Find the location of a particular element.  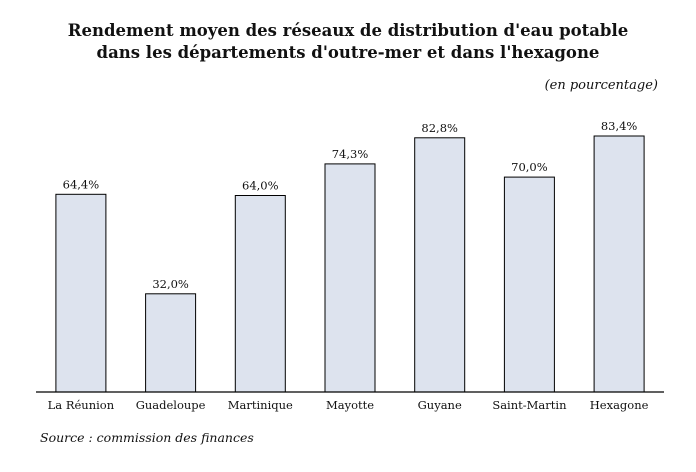

source-note: Source : commission des finances is located at coordinates (147, 437).